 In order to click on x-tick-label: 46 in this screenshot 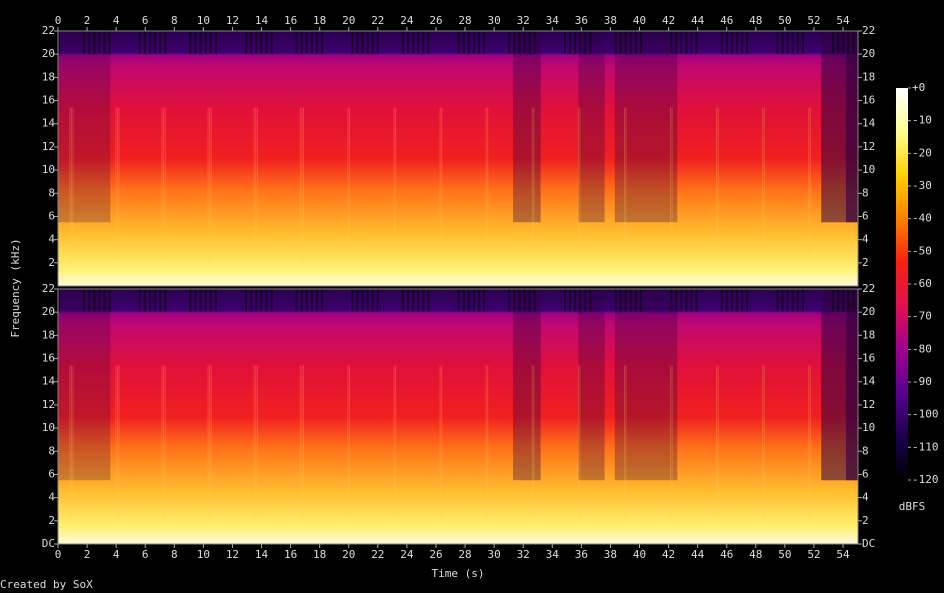, I will do `click(726, 20)`.